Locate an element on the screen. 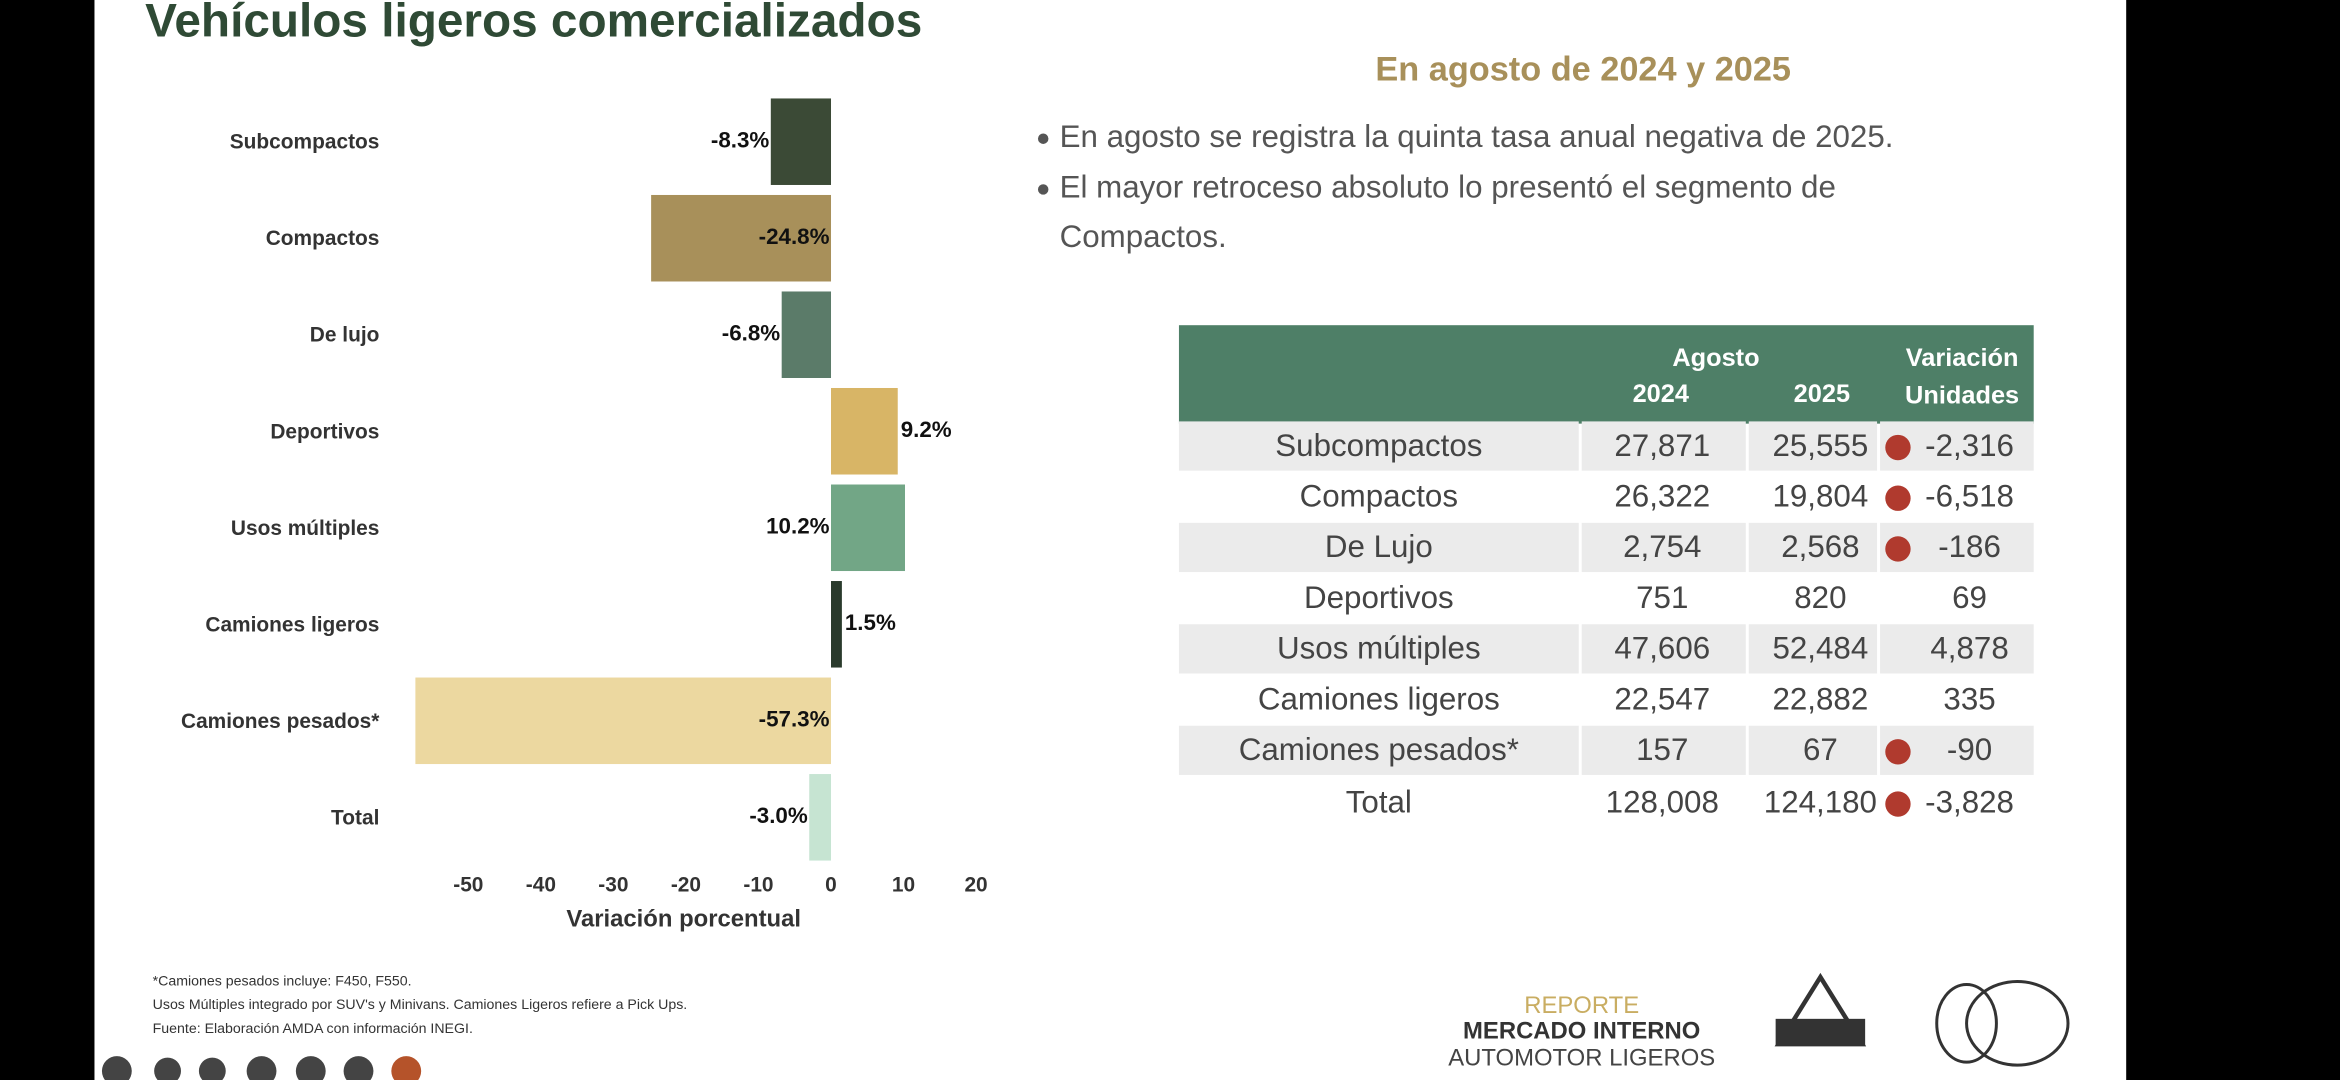 The image size is (2340, 1080). table-cell: Deportivos is located at coordinates (1379, 597).